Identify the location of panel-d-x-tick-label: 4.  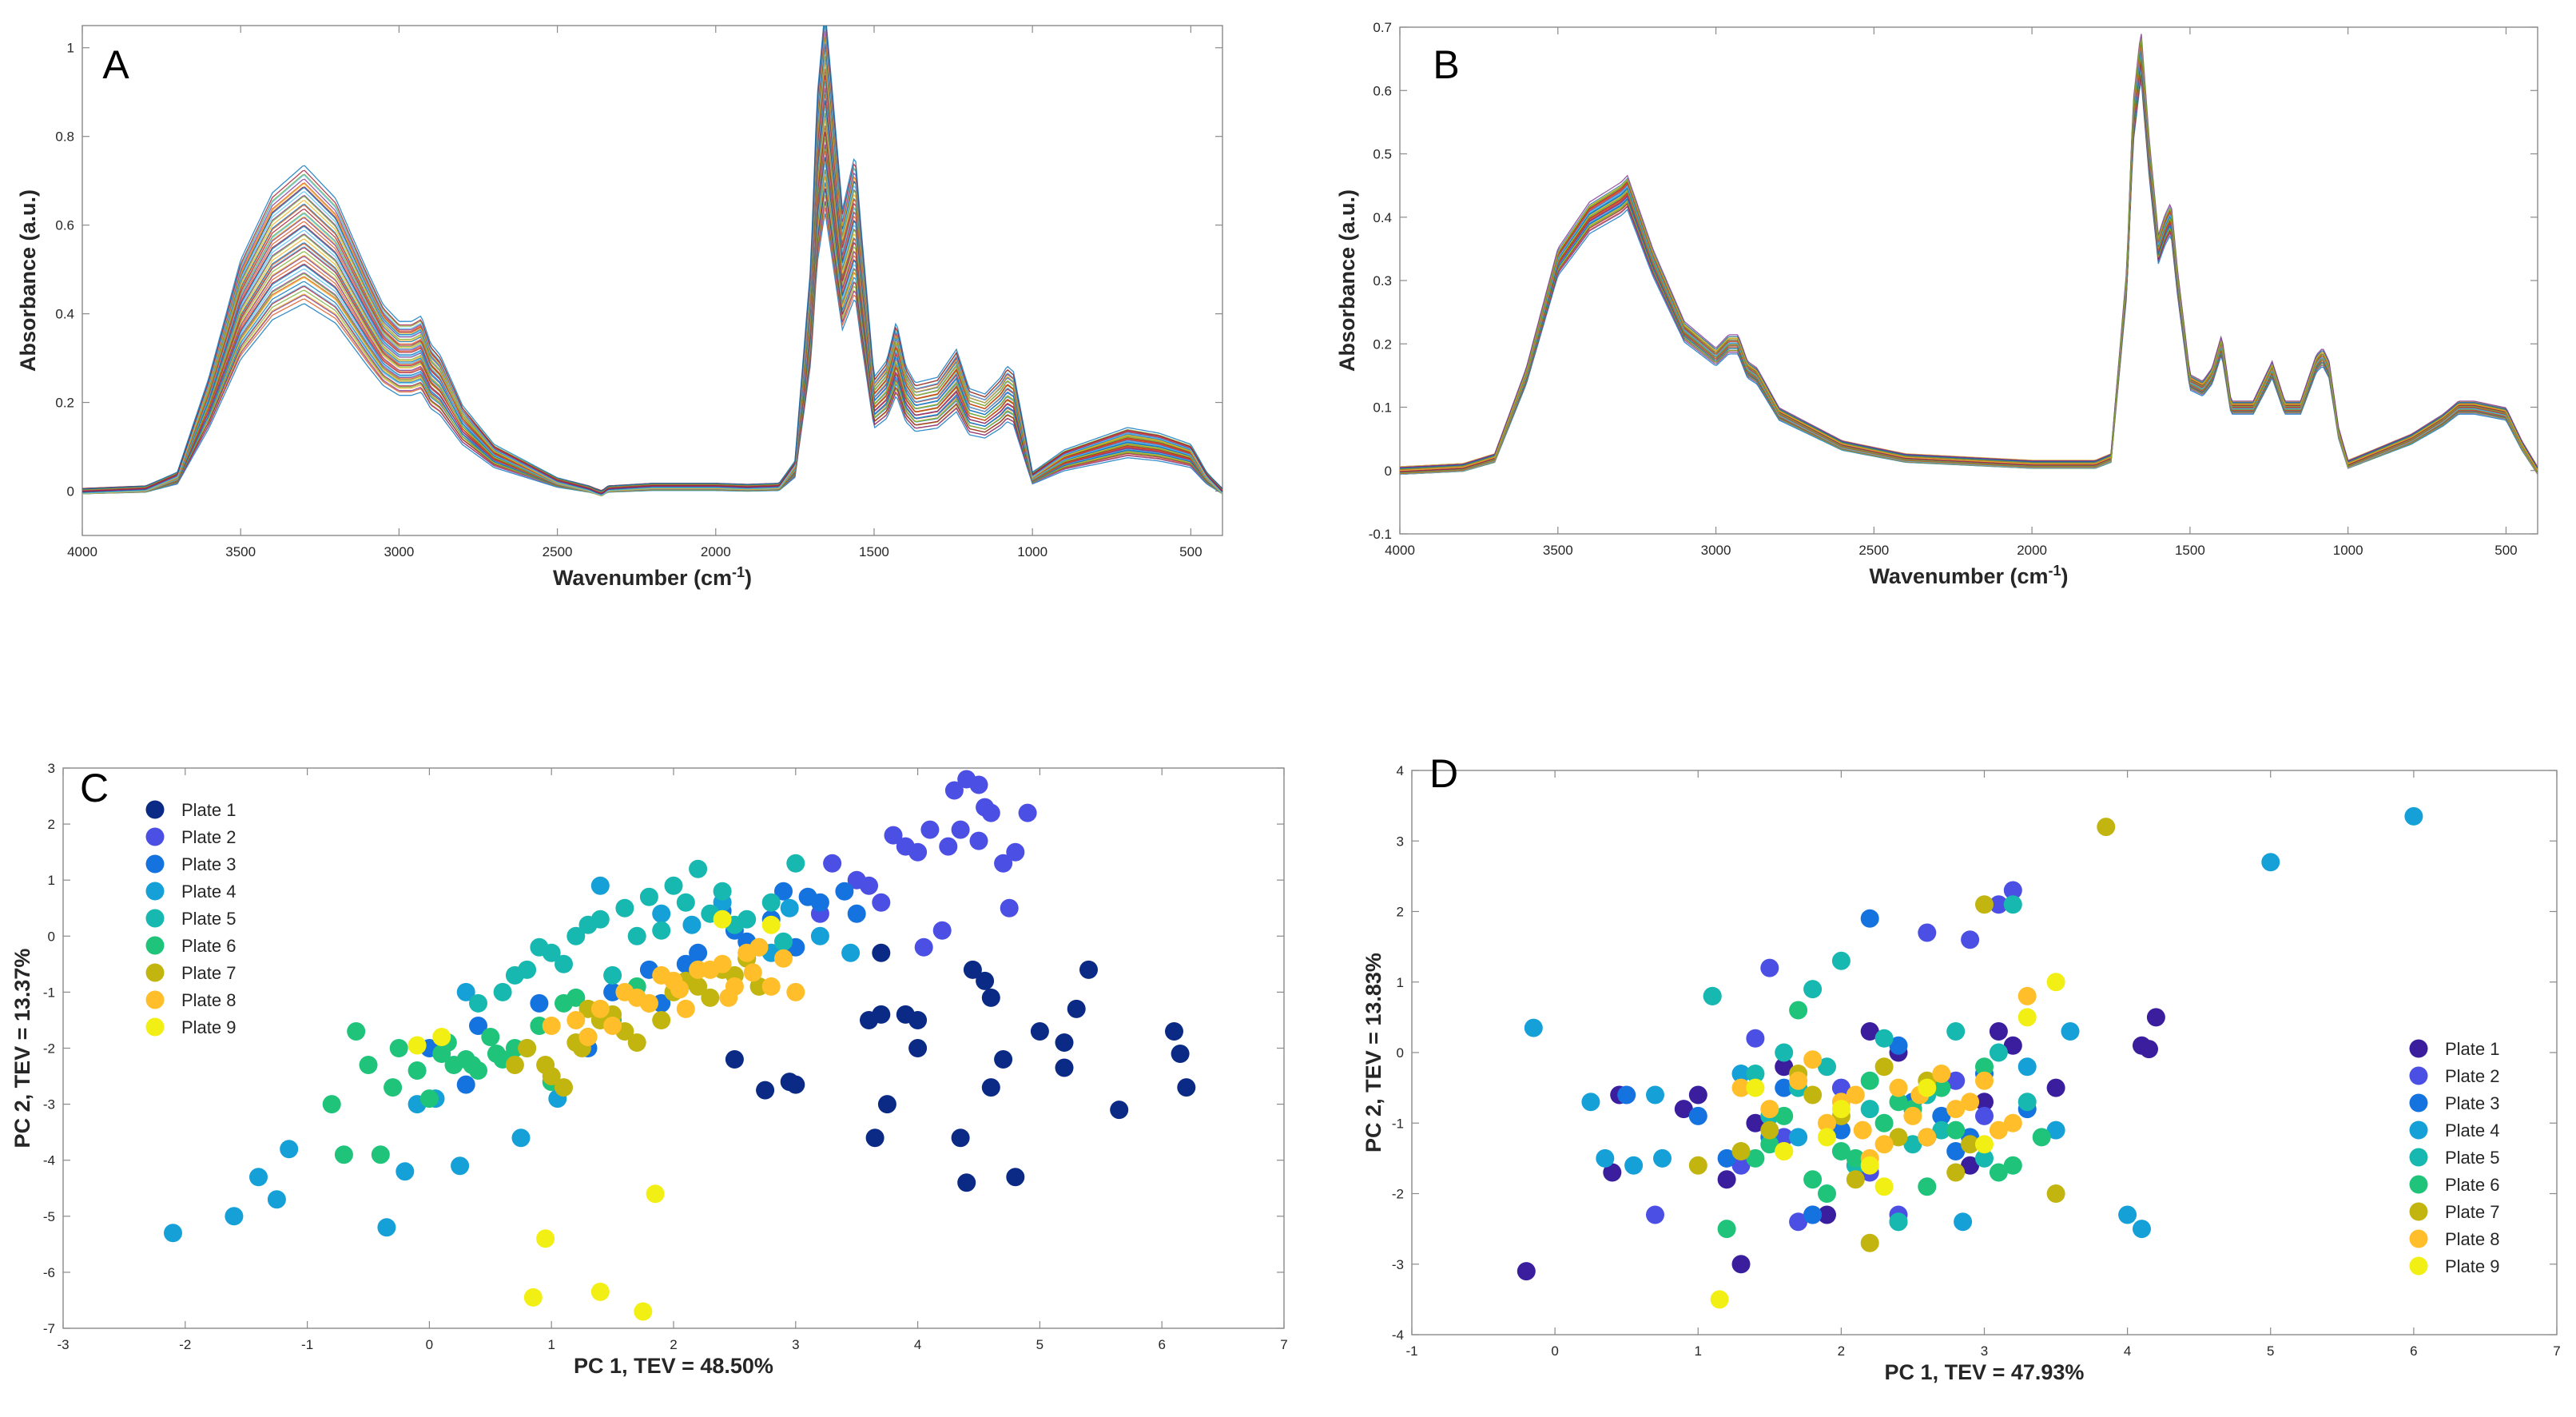
(2127, 1351).